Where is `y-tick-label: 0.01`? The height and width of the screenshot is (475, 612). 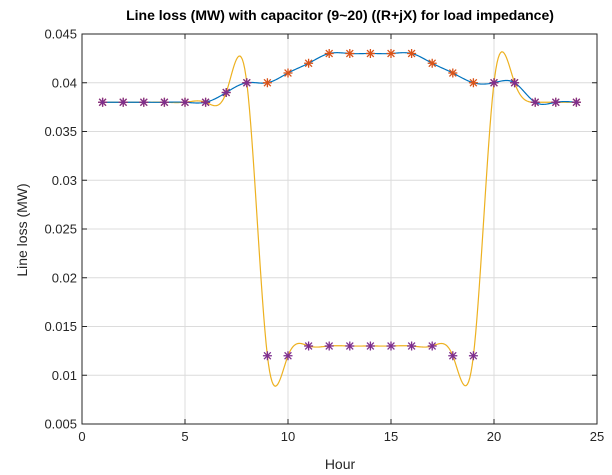 y-tick-label: 0.01 is located at coordinates (64, 375).